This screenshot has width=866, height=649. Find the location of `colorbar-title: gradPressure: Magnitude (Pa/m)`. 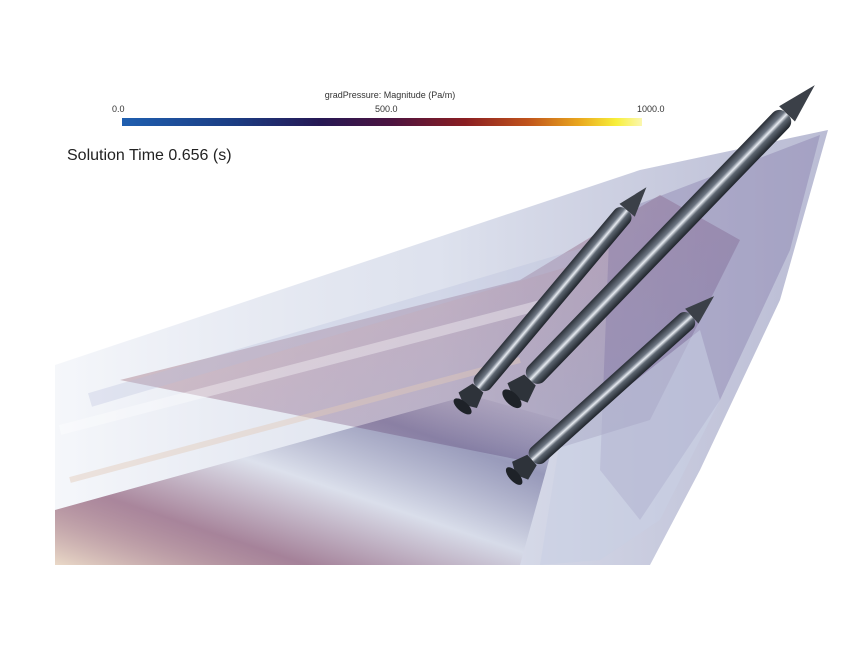

colorbar-title: gradPressure: Magnitude (Pa/m) is located at coordinates (390, 95).